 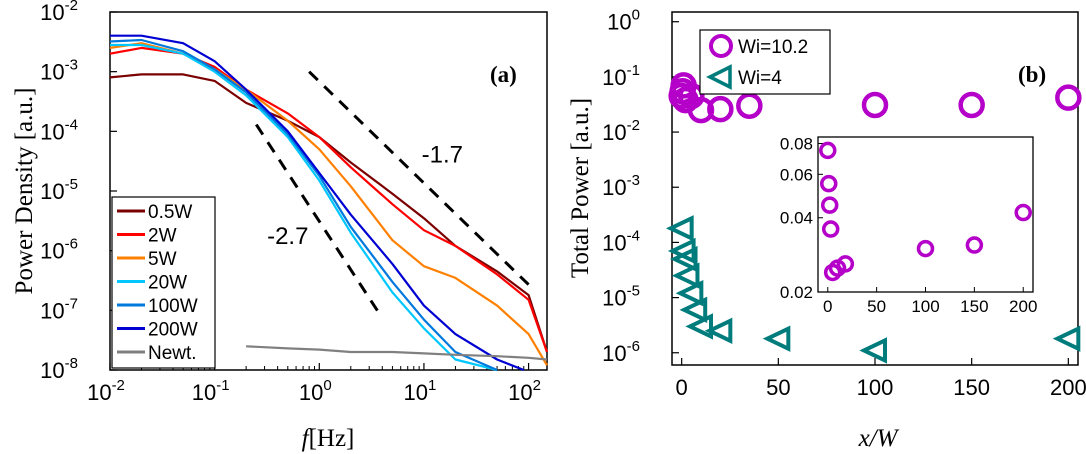 I want to click on inset-x-tick-label: 100, so click(x=925, y=306).